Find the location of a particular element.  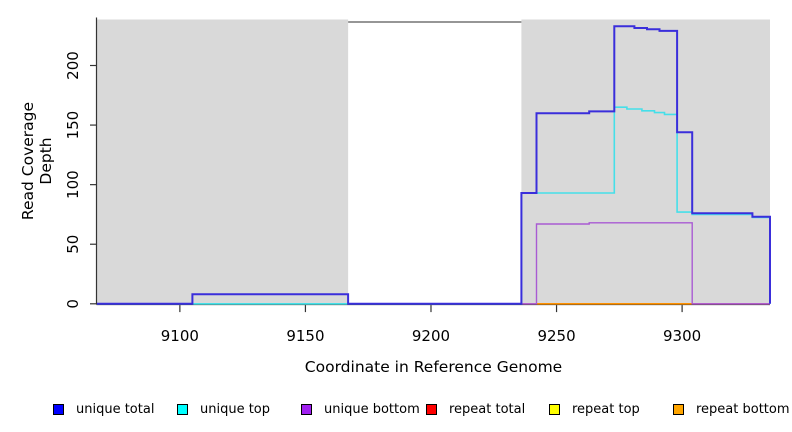

unique-total-swatch is located at coordinates (58, 409).